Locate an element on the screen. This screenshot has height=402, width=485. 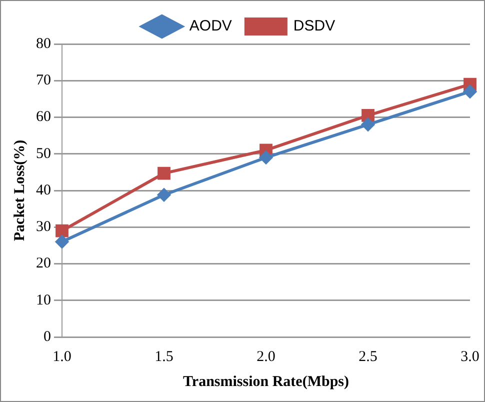
y-tick-label: 50 is located at coordinates (43, 154).